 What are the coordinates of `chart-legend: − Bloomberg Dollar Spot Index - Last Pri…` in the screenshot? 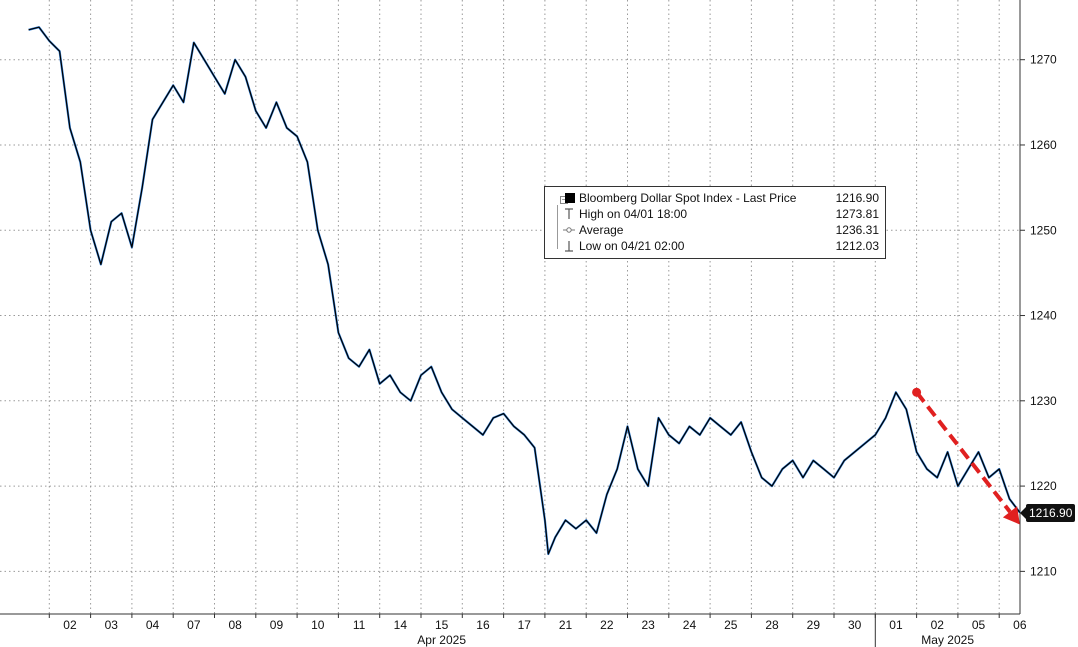 It's located at (715, 222).